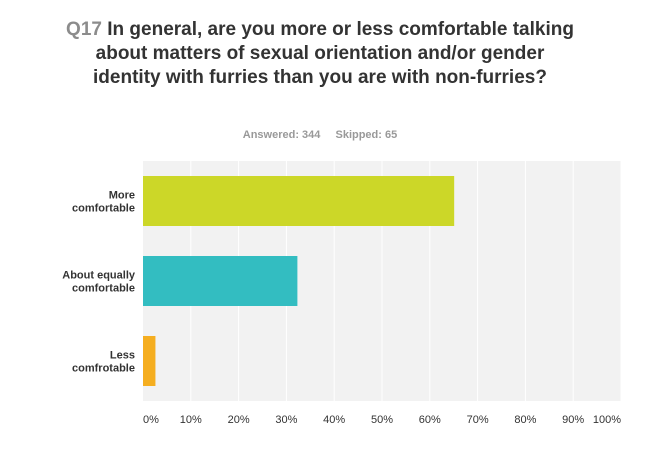  What do you see at coordinates (239, 420) in the screenshot?
I see `x-tick-label-20: 20%` at bounding box center [239, 420].